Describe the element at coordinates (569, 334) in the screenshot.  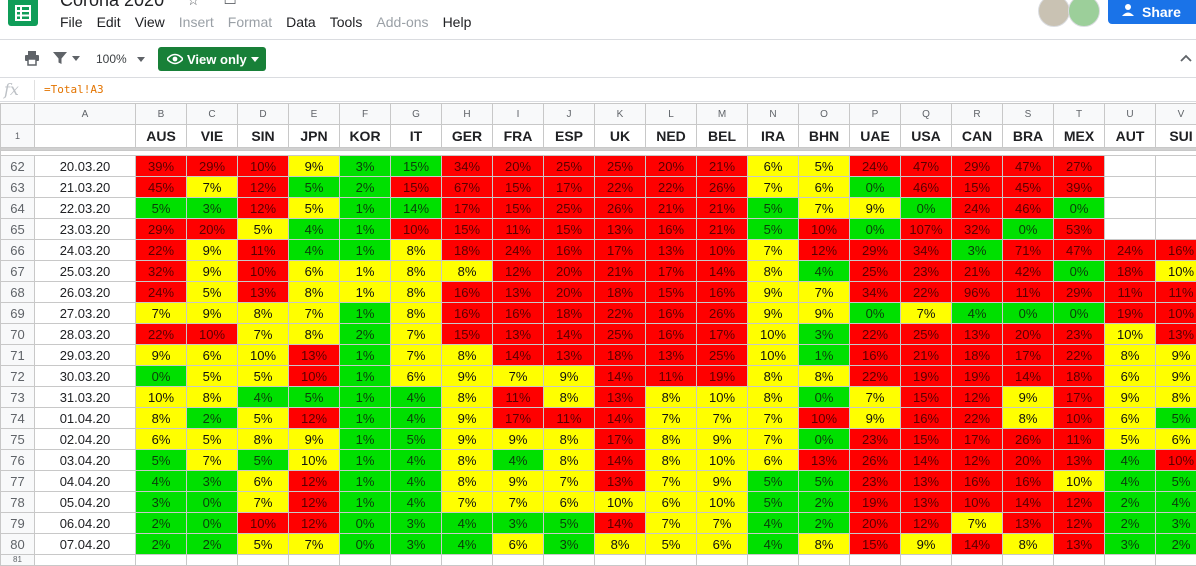
I see `value-cell-esp: 14%` at that location.